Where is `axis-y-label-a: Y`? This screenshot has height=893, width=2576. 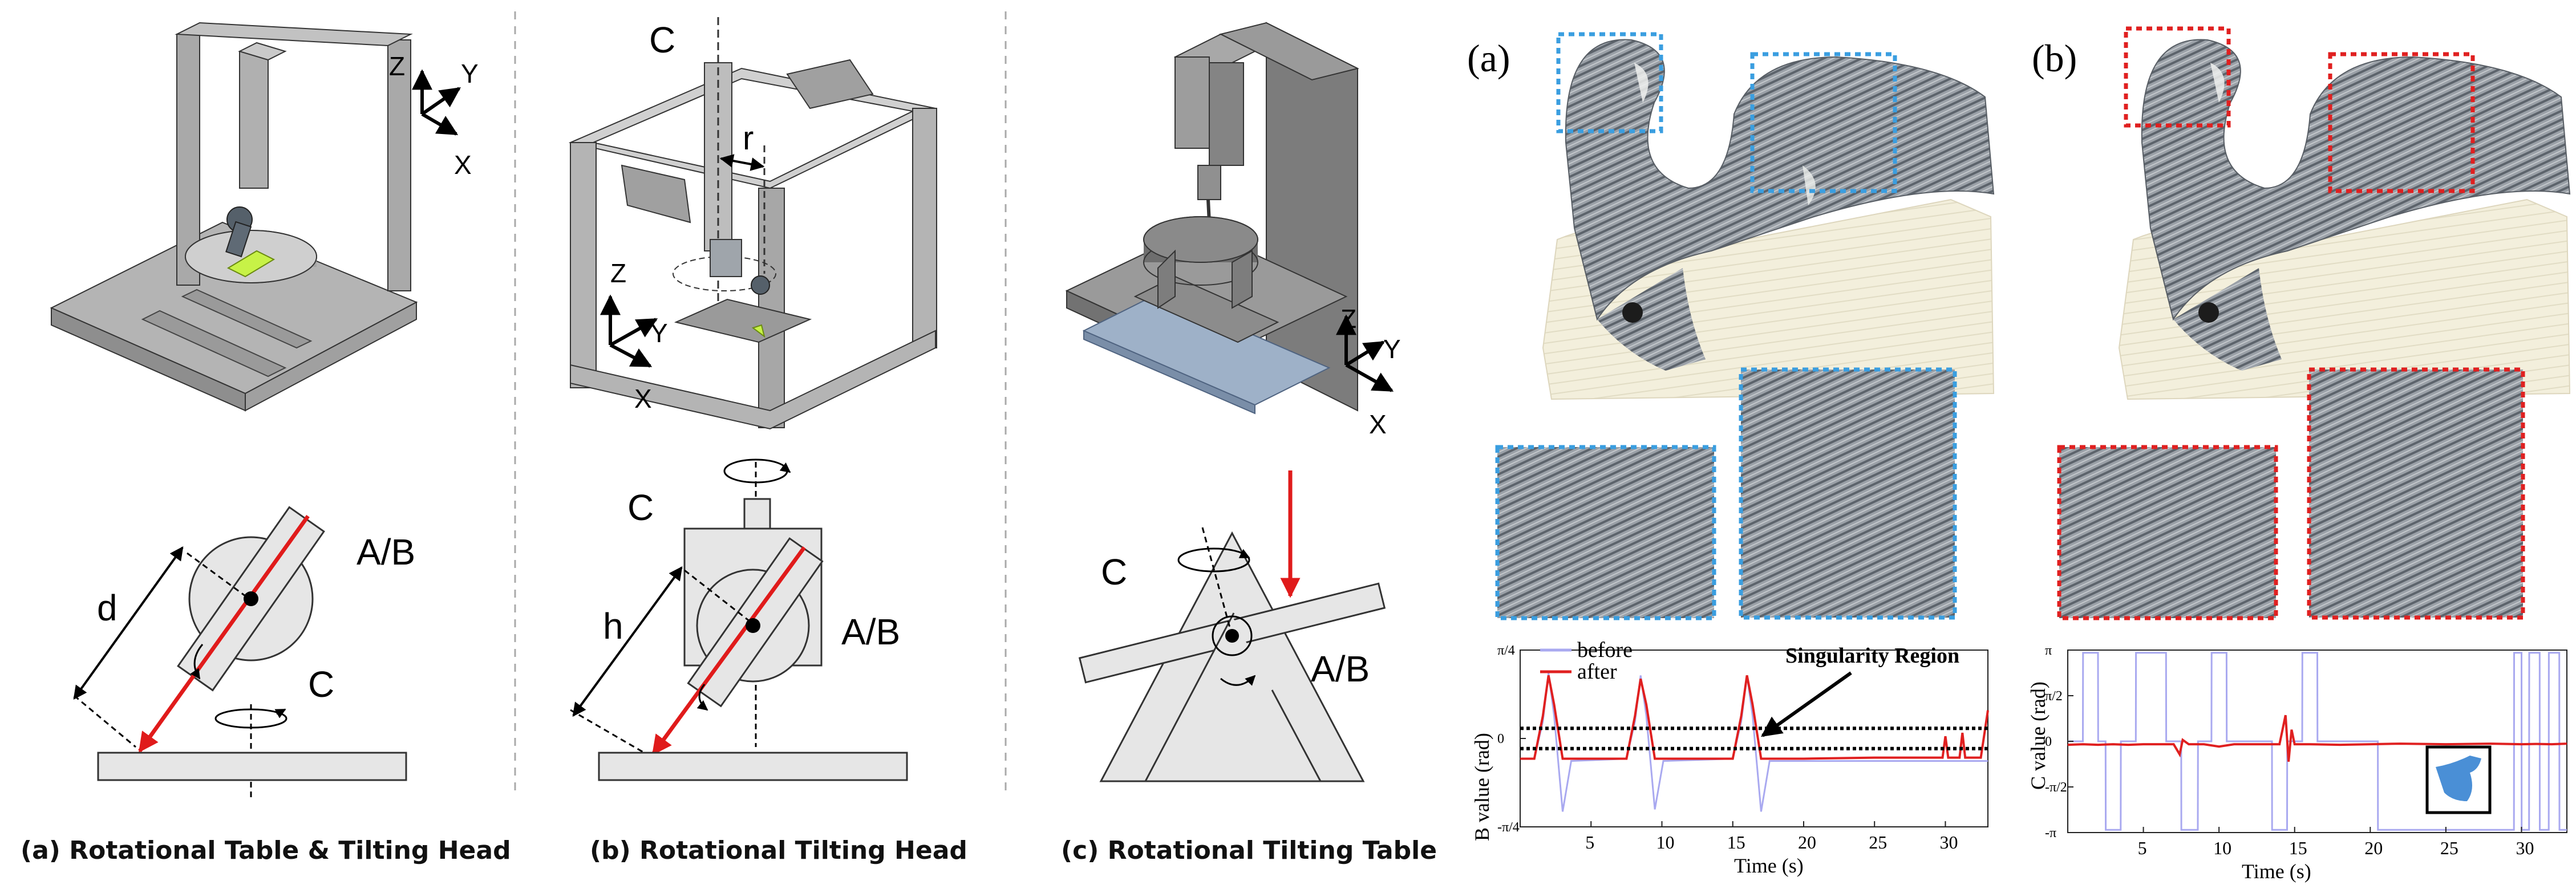
axis-y-label-a: Y is located at coordinates (470, 73).